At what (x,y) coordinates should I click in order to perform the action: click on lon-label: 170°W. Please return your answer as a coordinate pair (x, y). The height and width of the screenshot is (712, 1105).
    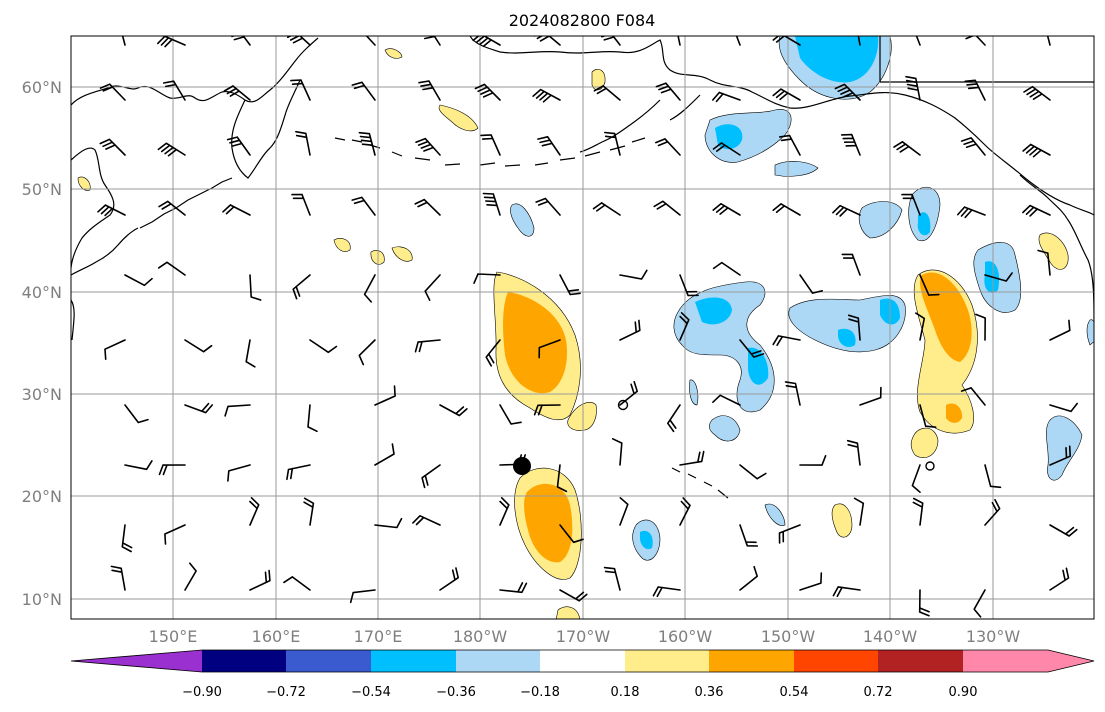
    Looking at the image, I should click on (583, 636).